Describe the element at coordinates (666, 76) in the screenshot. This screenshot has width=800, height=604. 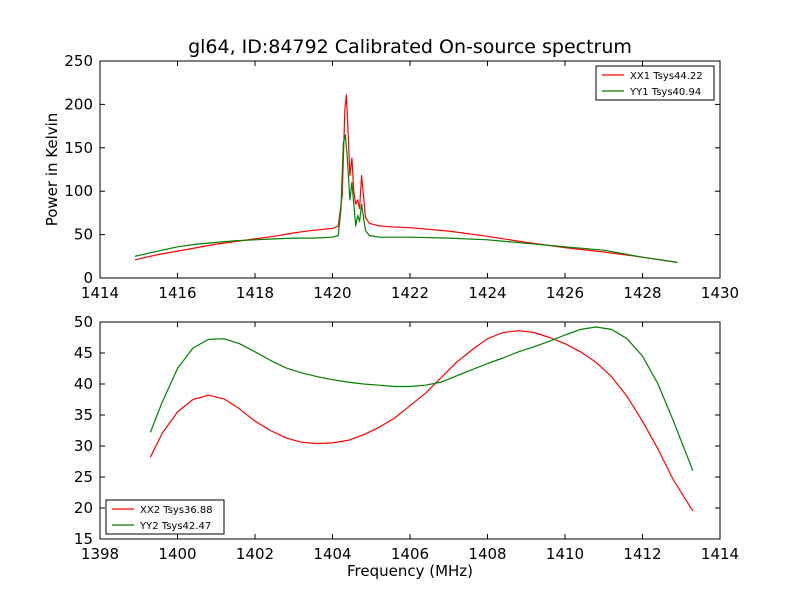
I see `legend-label: XX1 Tsys44.22` at that location.